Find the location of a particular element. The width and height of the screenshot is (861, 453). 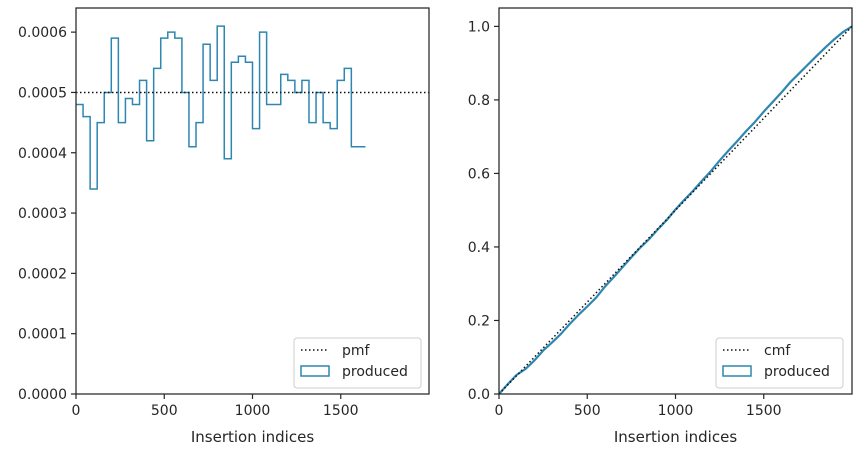

right-ytick-label: 0.4 is located at coordinates (479, 248).